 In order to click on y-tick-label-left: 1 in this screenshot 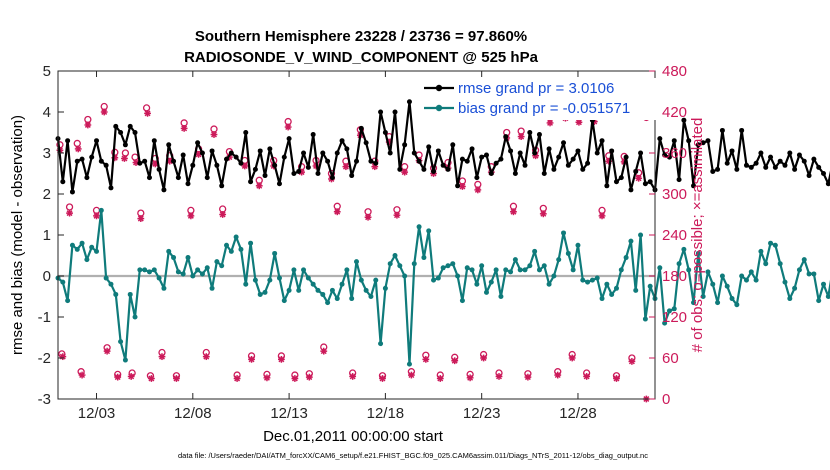, I will do `click(47, 235)`.